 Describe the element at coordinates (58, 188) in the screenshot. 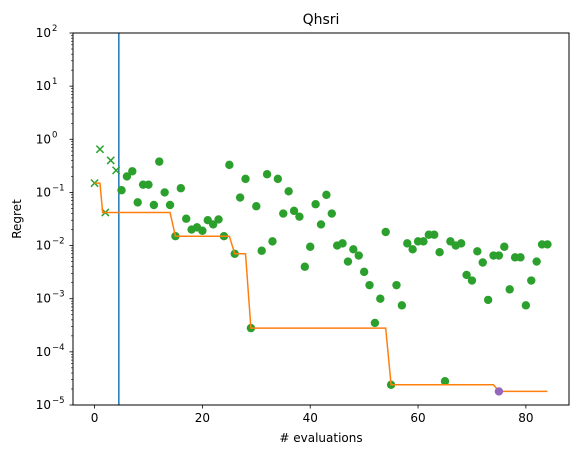

I see `y-tick-exponent: −1` at that location.